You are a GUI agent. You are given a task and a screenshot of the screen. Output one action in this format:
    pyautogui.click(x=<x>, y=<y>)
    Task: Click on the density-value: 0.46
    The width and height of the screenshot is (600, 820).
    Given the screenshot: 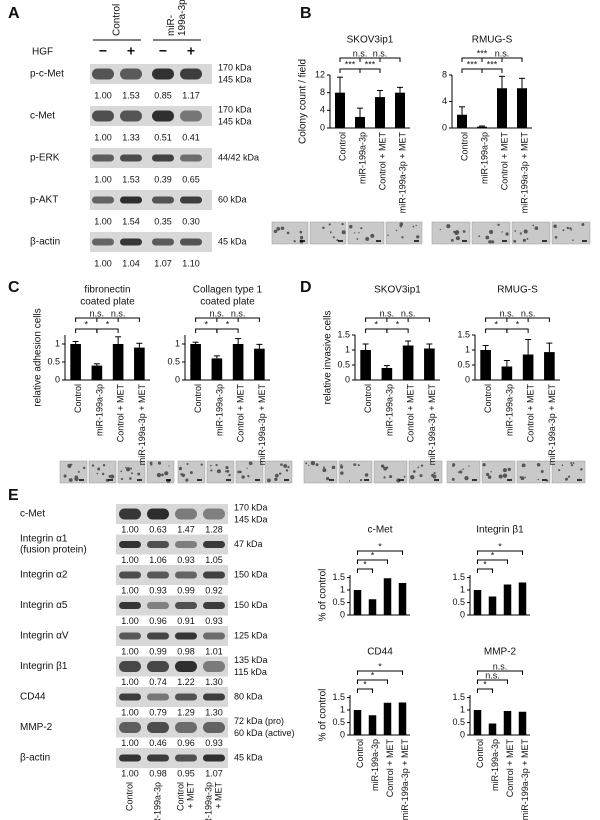 What is the action you would take?
    pyautogui.click(x=158, y=743)
    